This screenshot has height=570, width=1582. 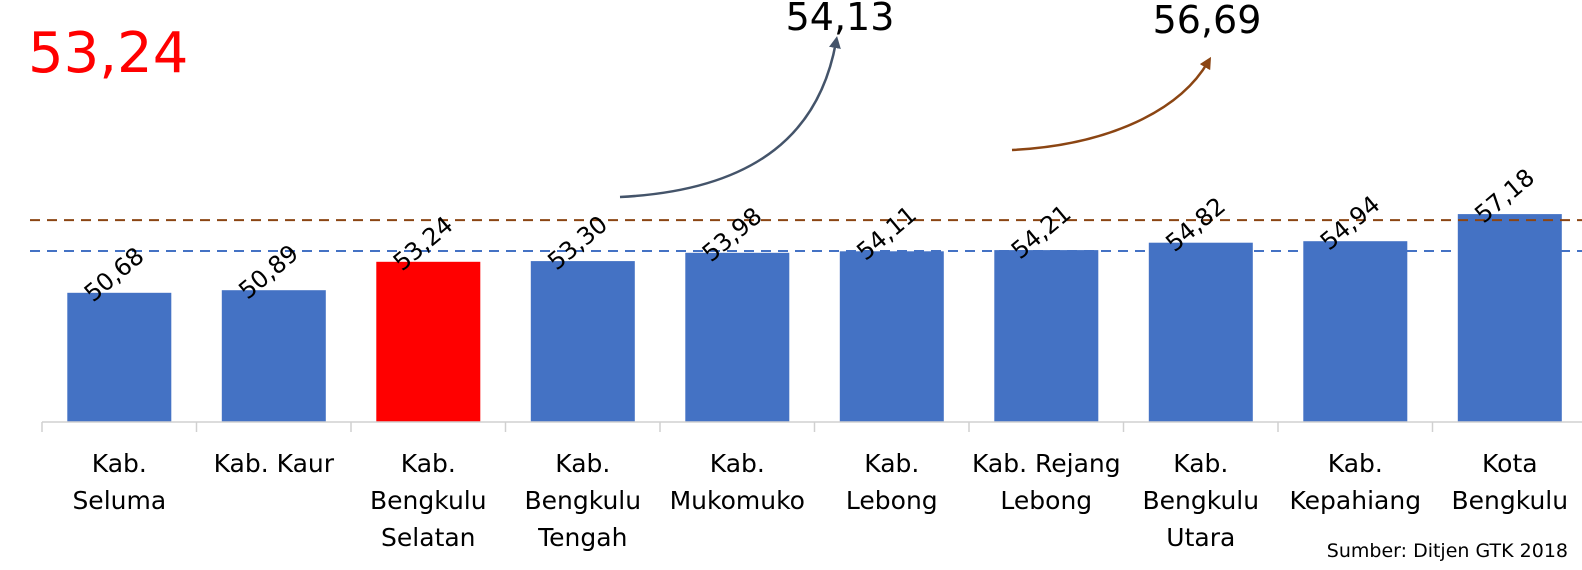 I want to click on source-note: Sumber: Ditjen GTK 2018, so click(x=1447, y=551).